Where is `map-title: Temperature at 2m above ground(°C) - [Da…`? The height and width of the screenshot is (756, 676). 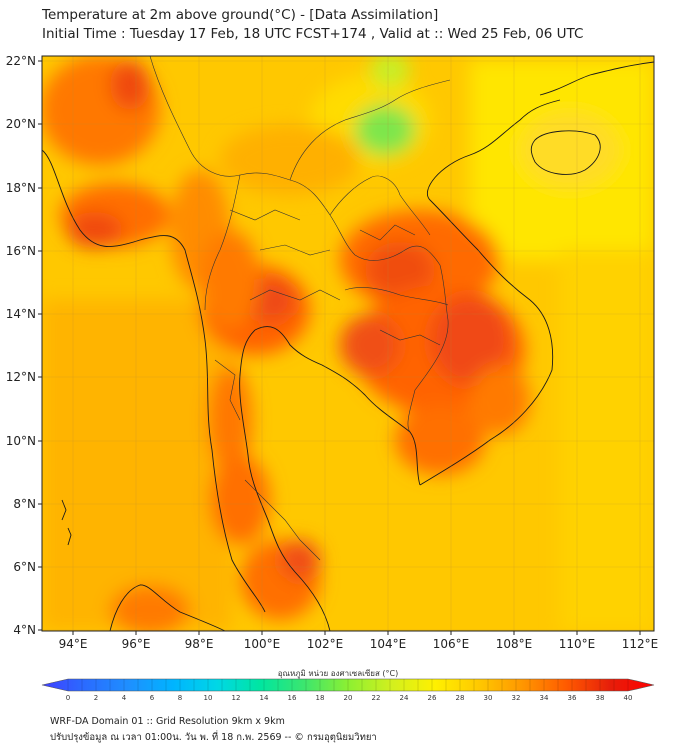
map-title: Temperature at 2m above ground(°C) - [Da… is located at coordinates (240, 15).